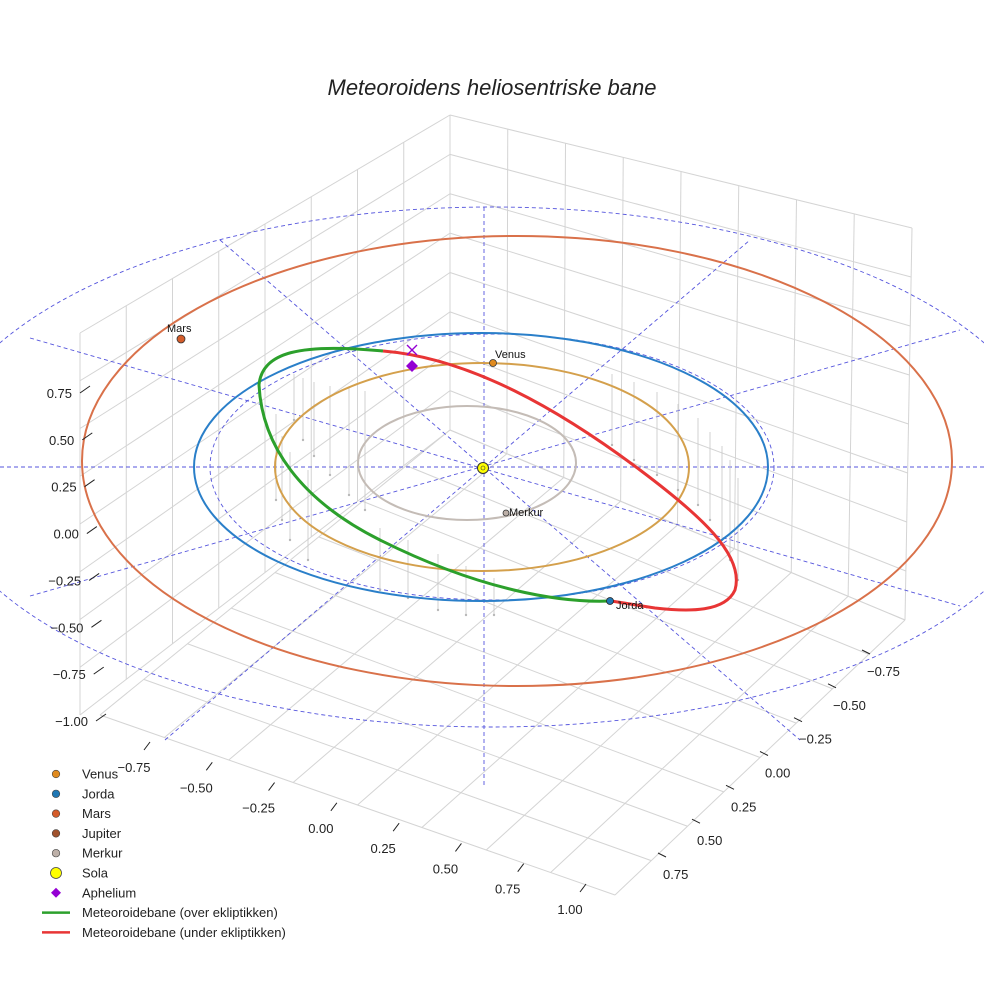 The image size is (984, 984). What do you see at coordinates (445, 868) in the screenshot?
I see `x-tick-label: 0.50` at bounding box center [445, 868].